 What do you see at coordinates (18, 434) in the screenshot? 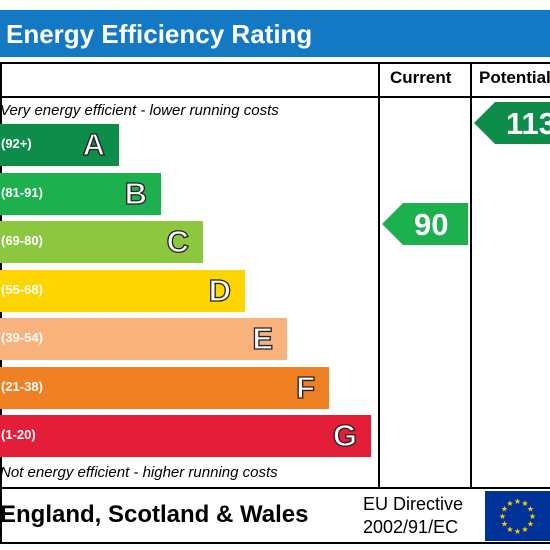
I see `band-range-label: (1-20)` at bounding box center [18, 434].